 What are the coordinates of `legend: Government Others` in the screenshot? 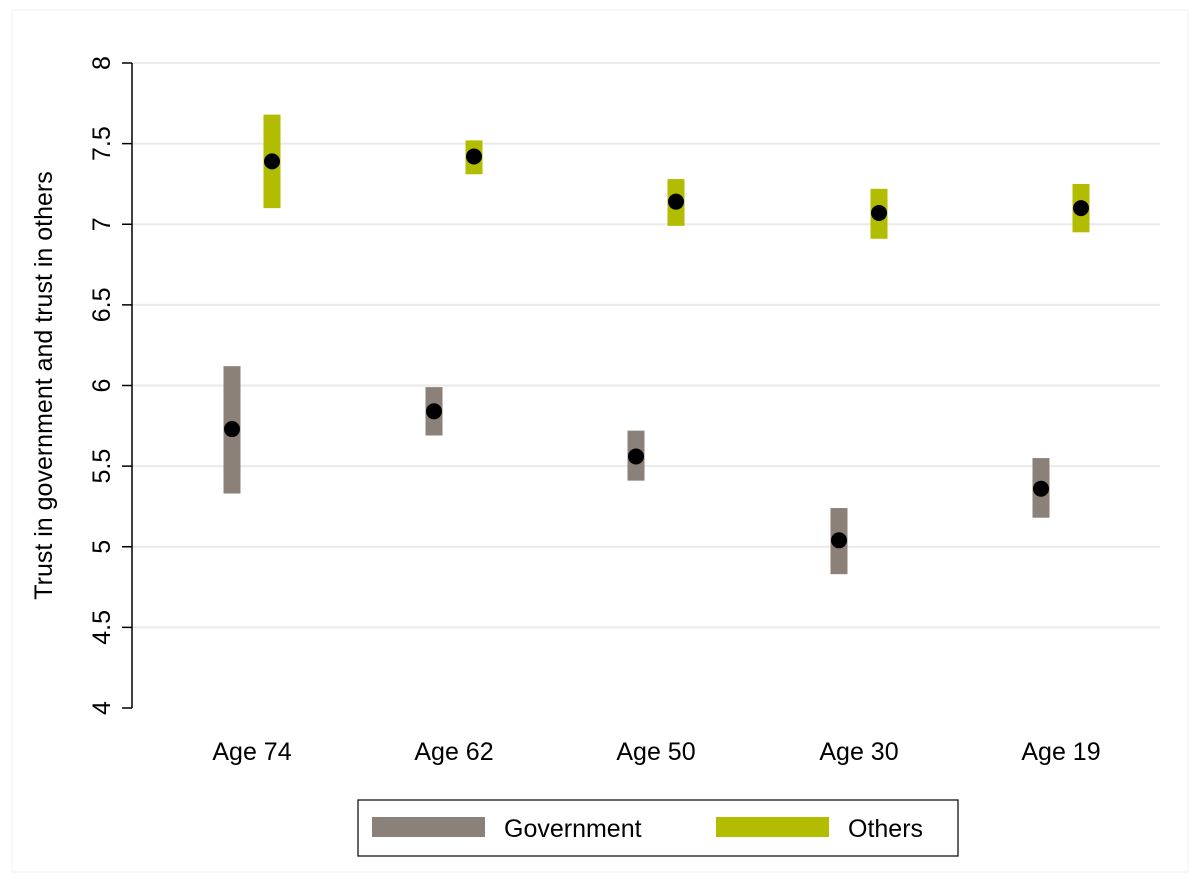 It's located at (658, 828).